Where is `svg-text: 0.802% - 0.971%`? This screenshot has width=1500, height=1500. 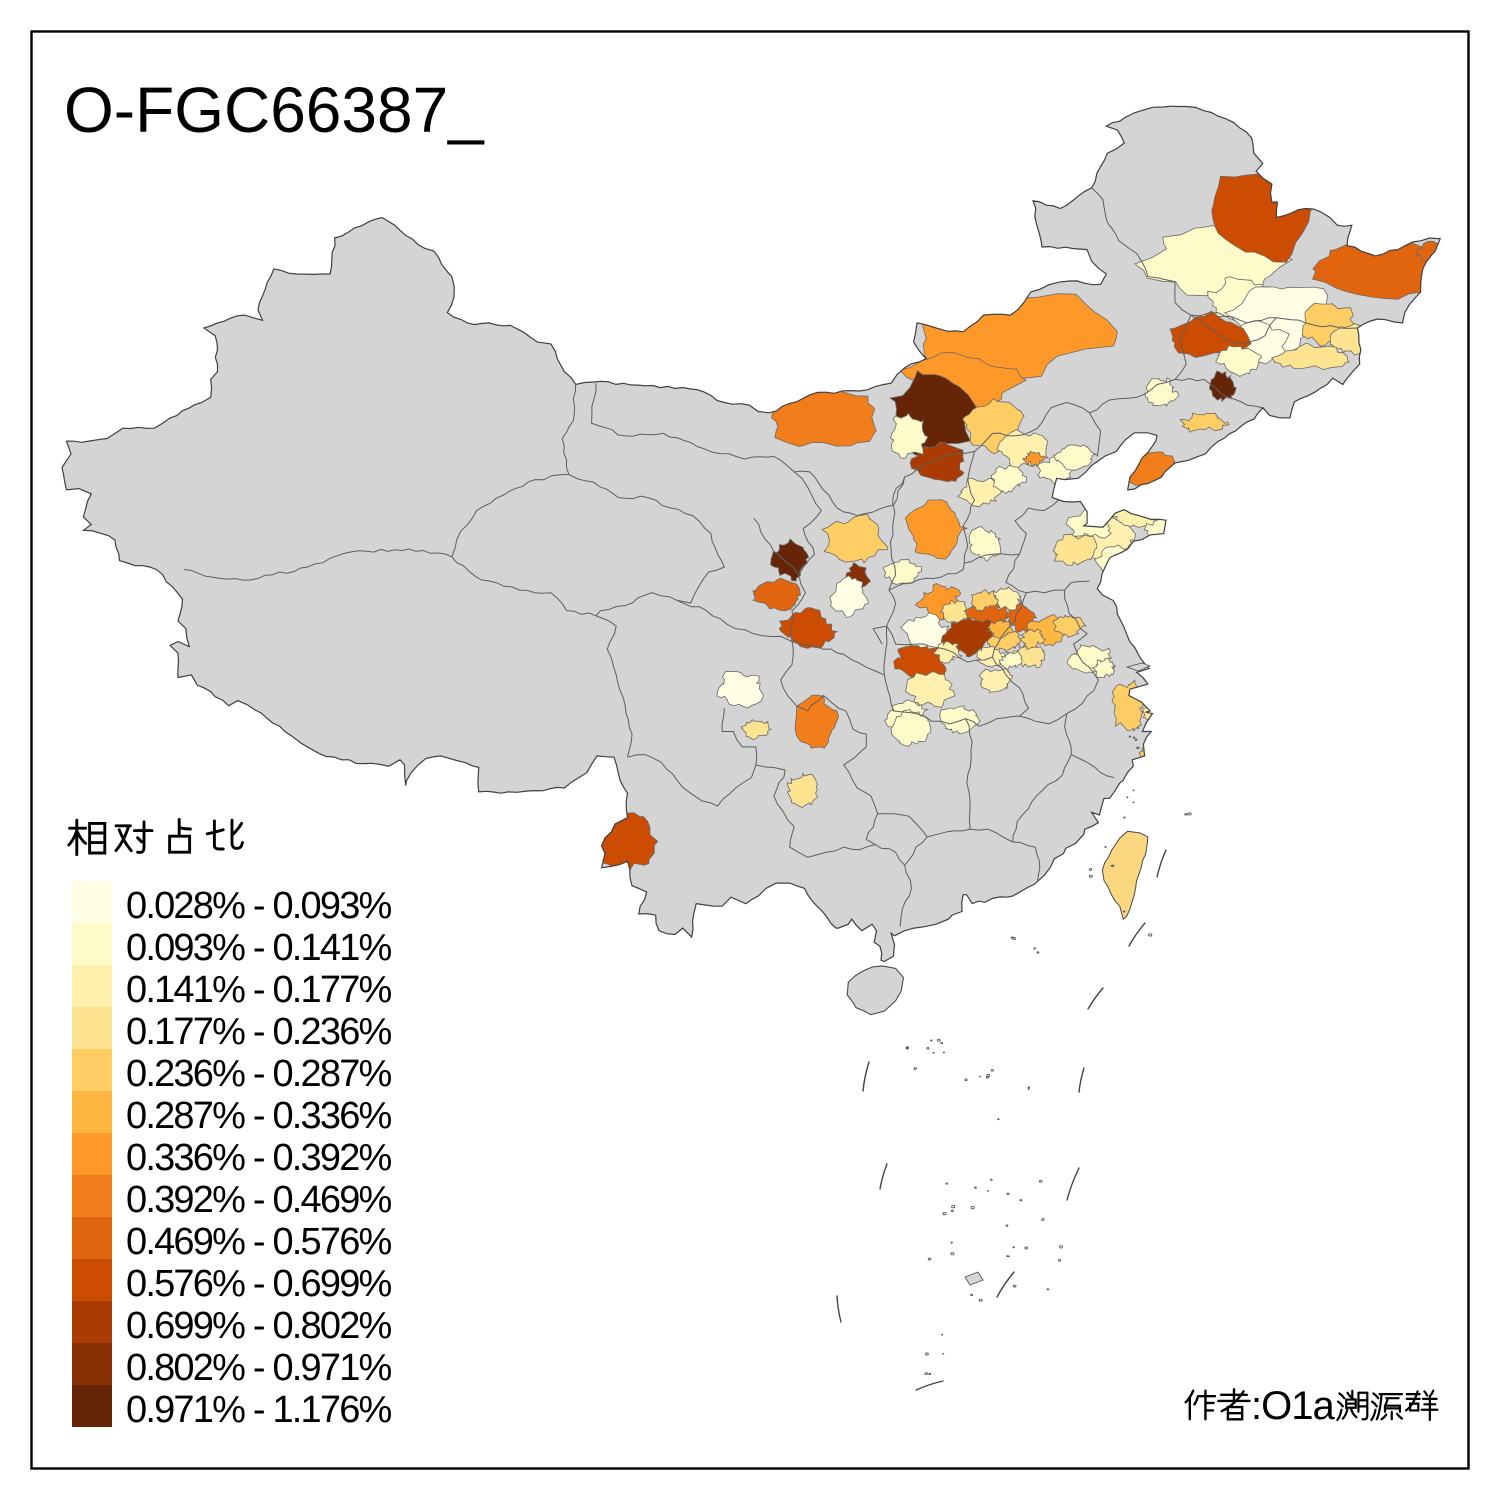
svg-text: 0.802% - 0.971% is located at coordinates (259, 1368).